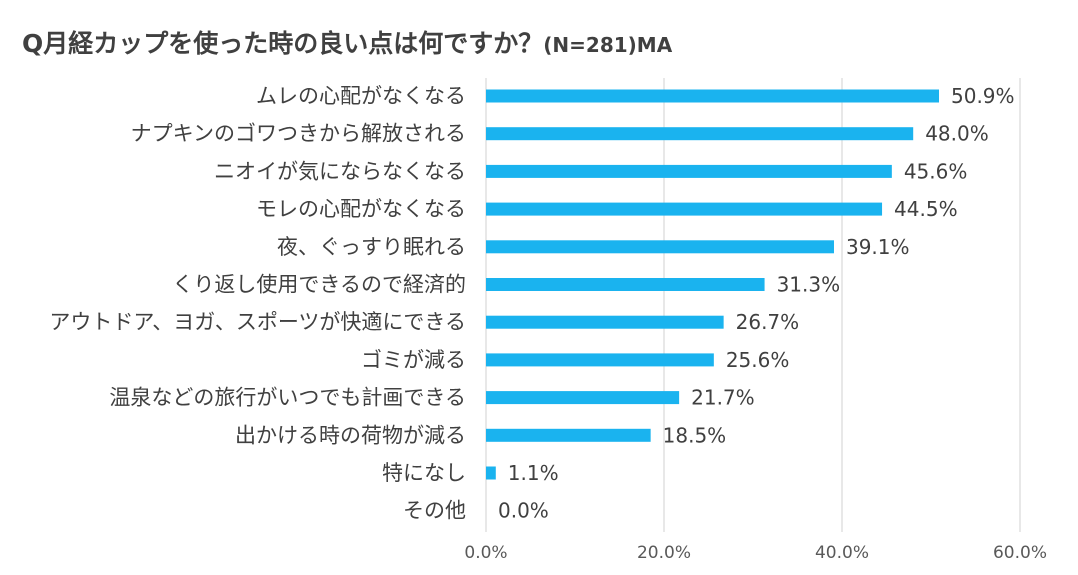 This screenshot has height=575, width=1078. I want to click on chart-title-main: Q月経カップを使った時の良い点は何ですか？, so click(283, 43).